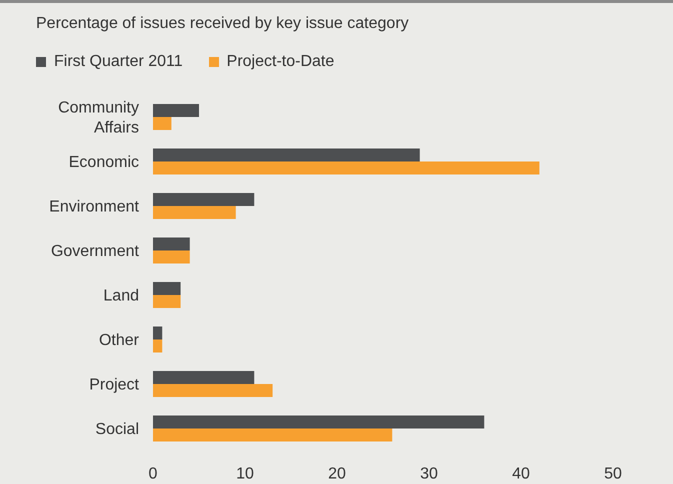 The image size is (673, 484). What do you see at coordinates (118, 62) in the screenshot?
I see `legend-label: First Quarter 2011` at bounding box center [118, 62].